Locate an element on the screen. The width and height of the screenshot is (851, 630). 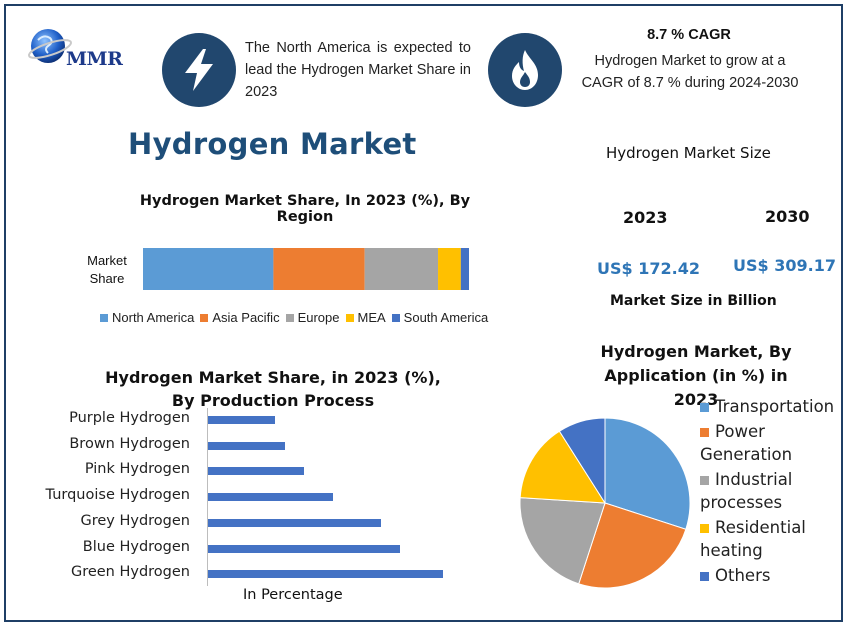
bar-green-hydrogen is located at coordinates (326, 574).